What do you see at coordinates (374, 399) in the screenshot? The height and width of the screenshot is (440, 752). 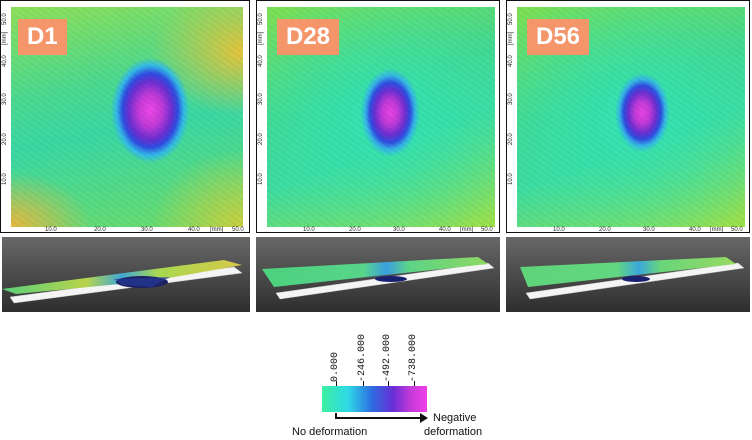 I see `deformation-colorbar` at bounding box center [374, 399].